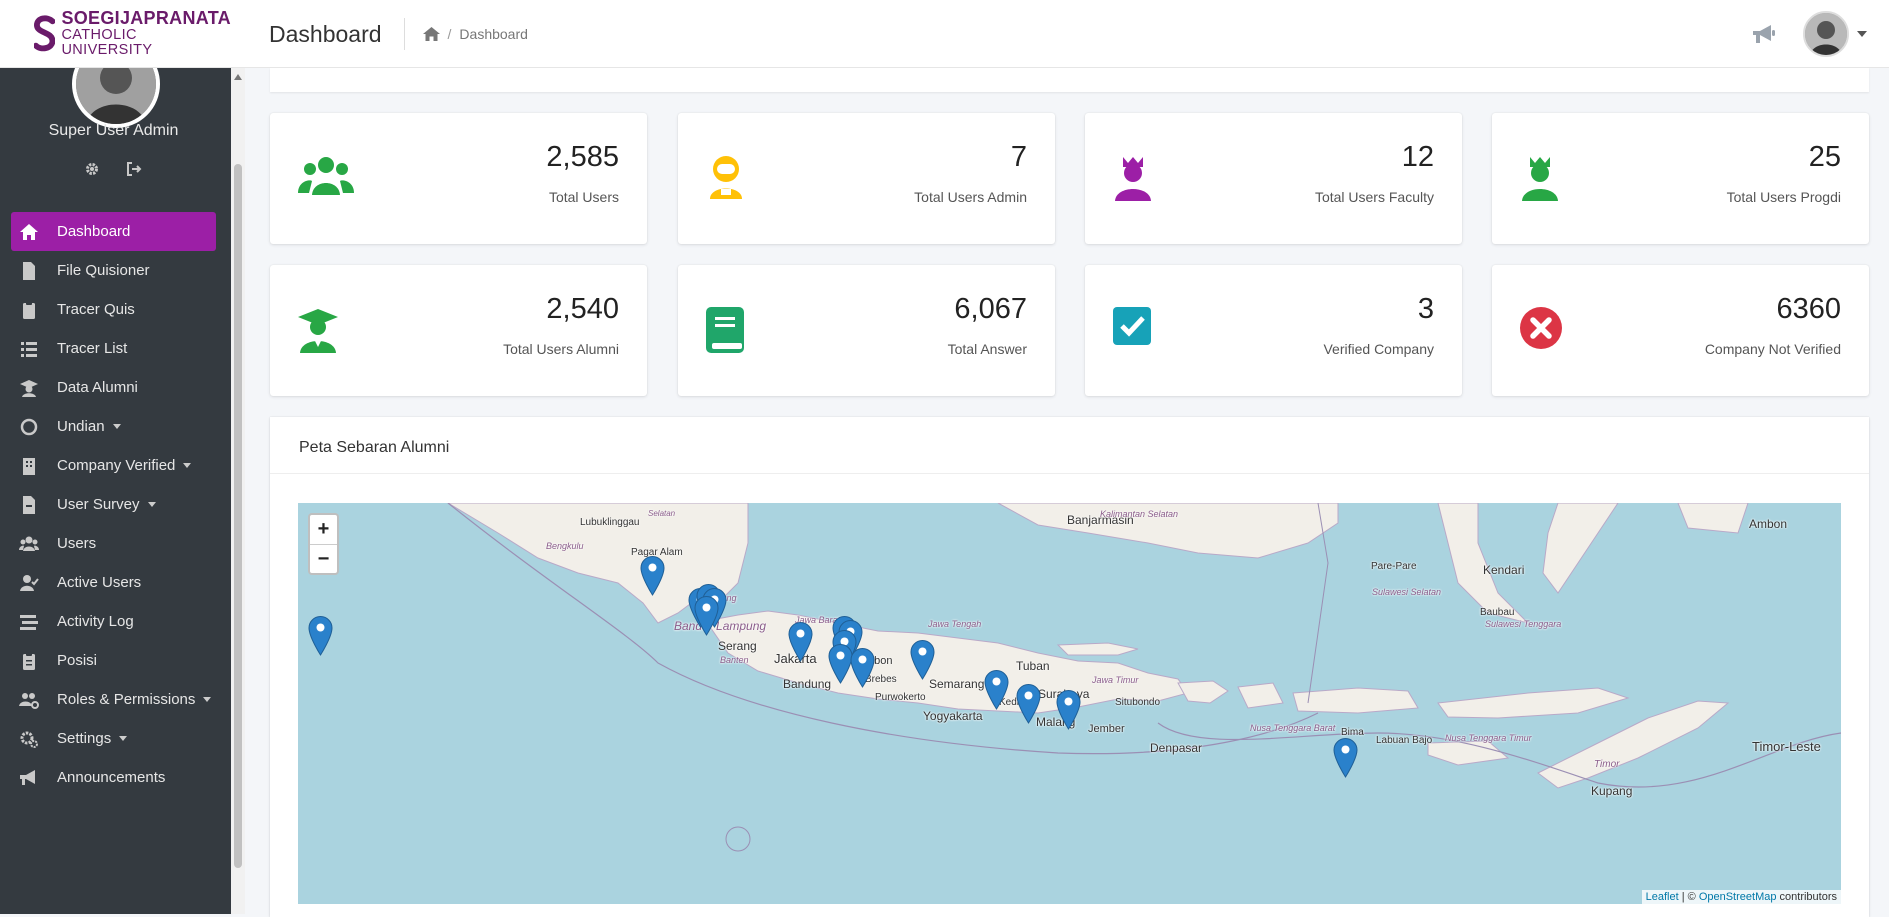 This screenshot has height=917, width=1889. Describe the element at coordinates (1607, 764) in the screenshot. I see `map-place-label: Timor` at that location.